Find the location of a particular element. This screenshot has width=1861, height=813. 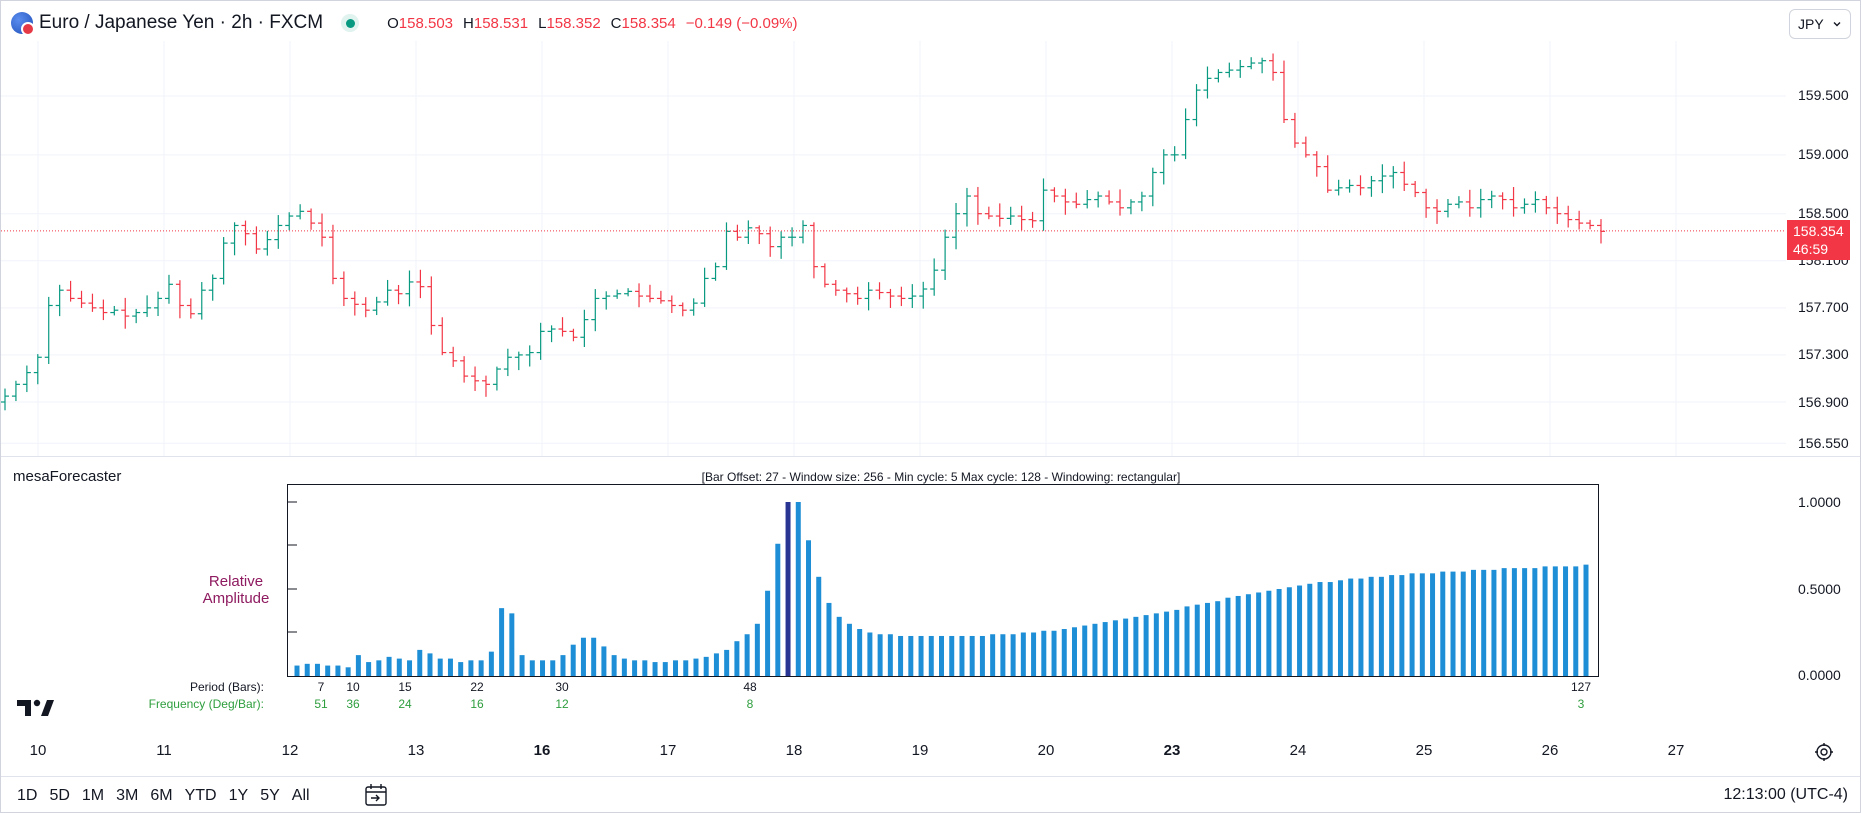

relative-amplitude-label: Relative Amplitude is located at coordinates (236, 590).